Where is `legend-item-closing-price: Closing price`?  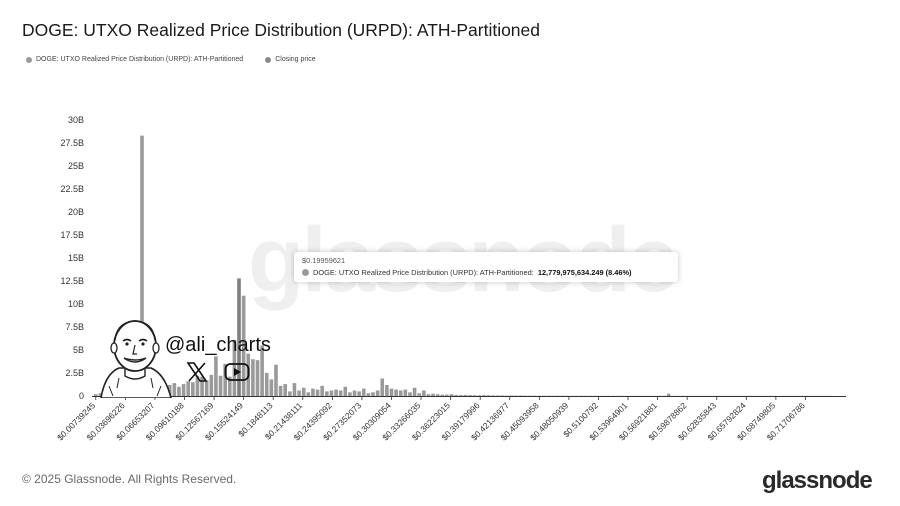 legend-item-closing-price: Closing price is located at coordinates (290, 59).